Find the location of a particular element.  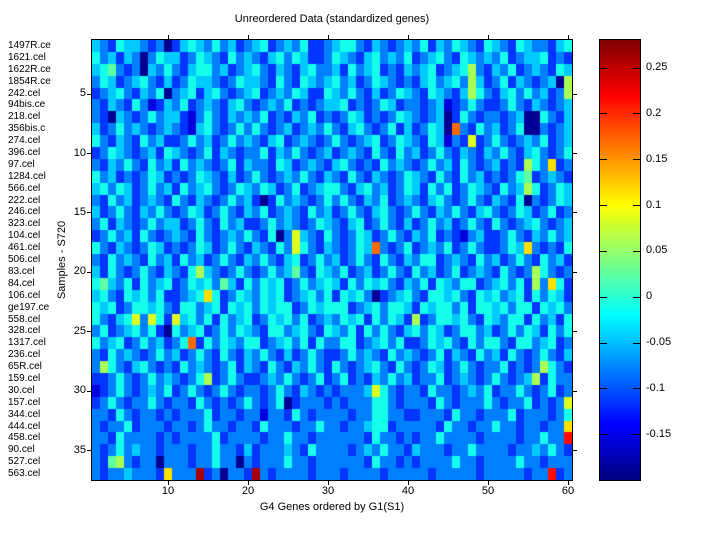

y-tick-label: 10 is located at coordinates (79, 152).